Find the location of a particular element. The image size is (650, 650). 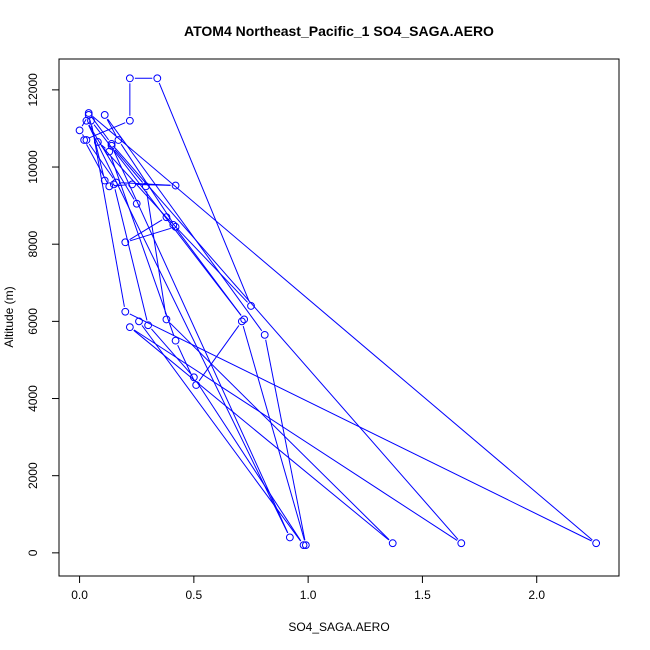

y-tick-label: 6000 is located at coordinates (33, 321).